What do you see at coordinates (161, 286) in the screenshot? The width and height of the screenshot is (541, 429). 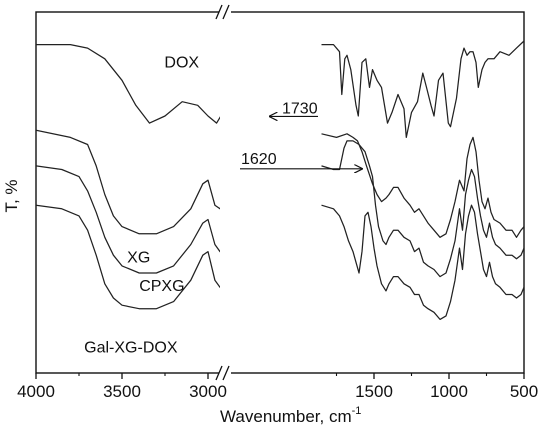 I see `series-label-cpxg: CPXG` at bounding box center [161, 286].